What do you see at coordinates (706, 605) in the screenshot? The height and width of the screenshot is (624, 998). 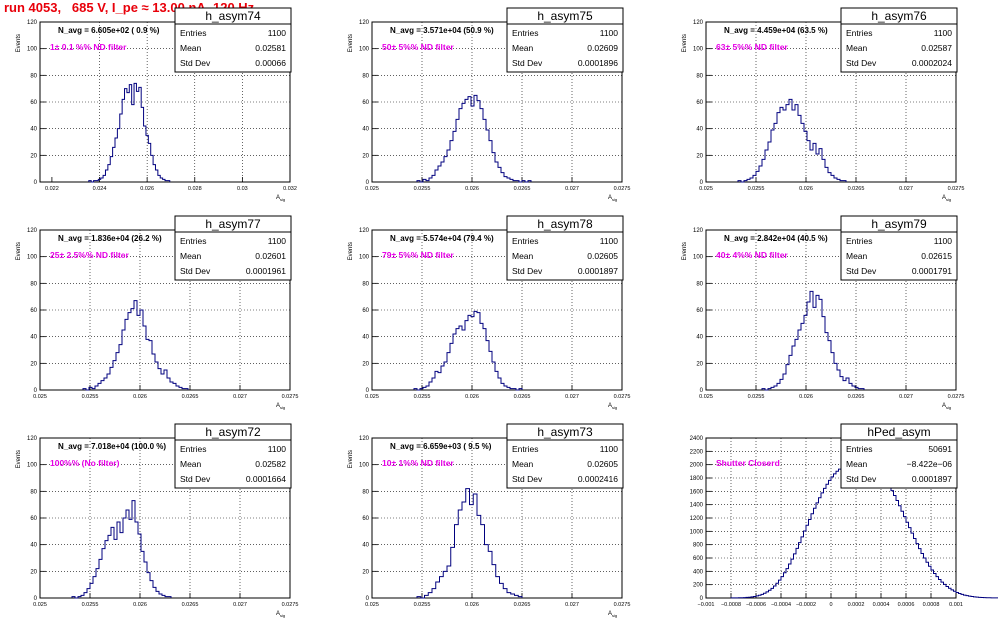 I see `x-tick-label: −0.001` at bounding box center [706, 605].